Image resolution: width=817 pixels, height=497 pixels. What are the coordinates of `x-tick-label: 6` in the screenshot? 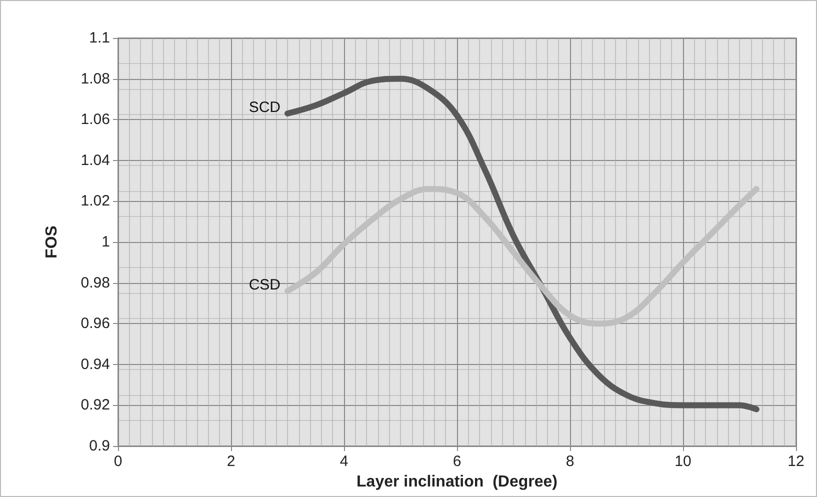 It's located at (457, 461).